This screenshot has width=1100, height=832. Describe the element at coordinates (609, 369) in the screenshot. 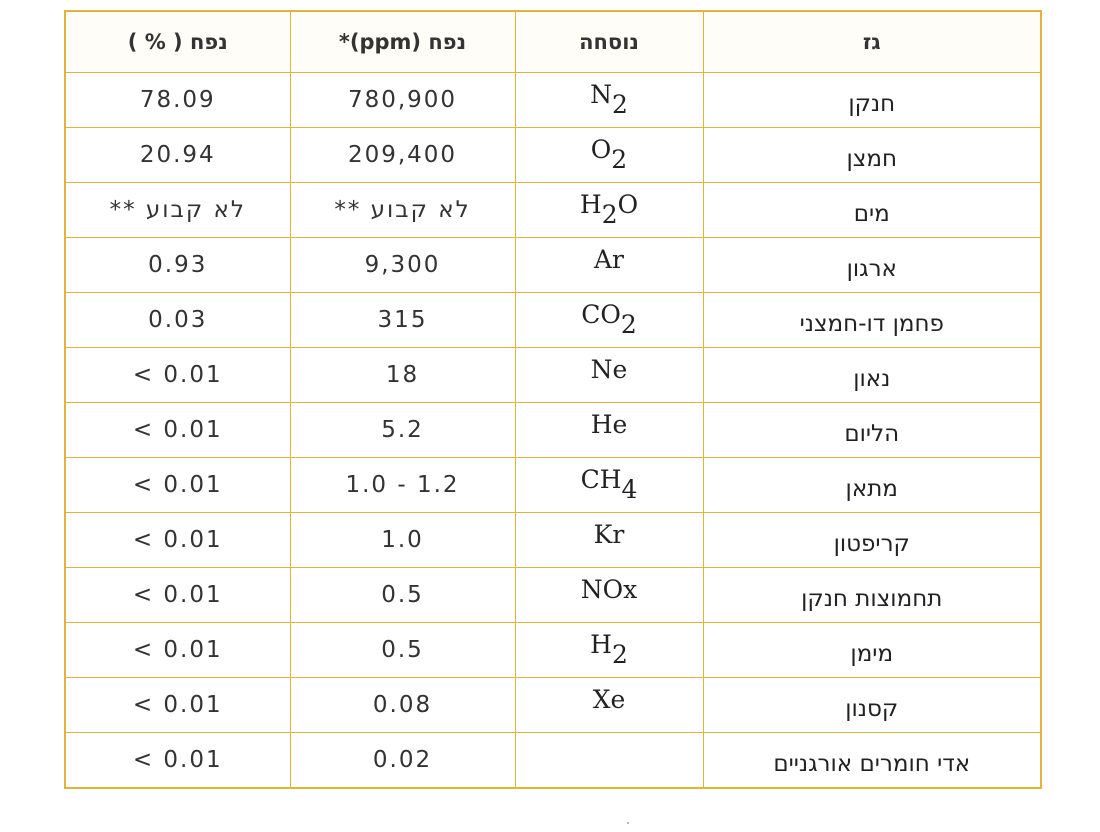

I see `chemical-formula: Ne` at that location.